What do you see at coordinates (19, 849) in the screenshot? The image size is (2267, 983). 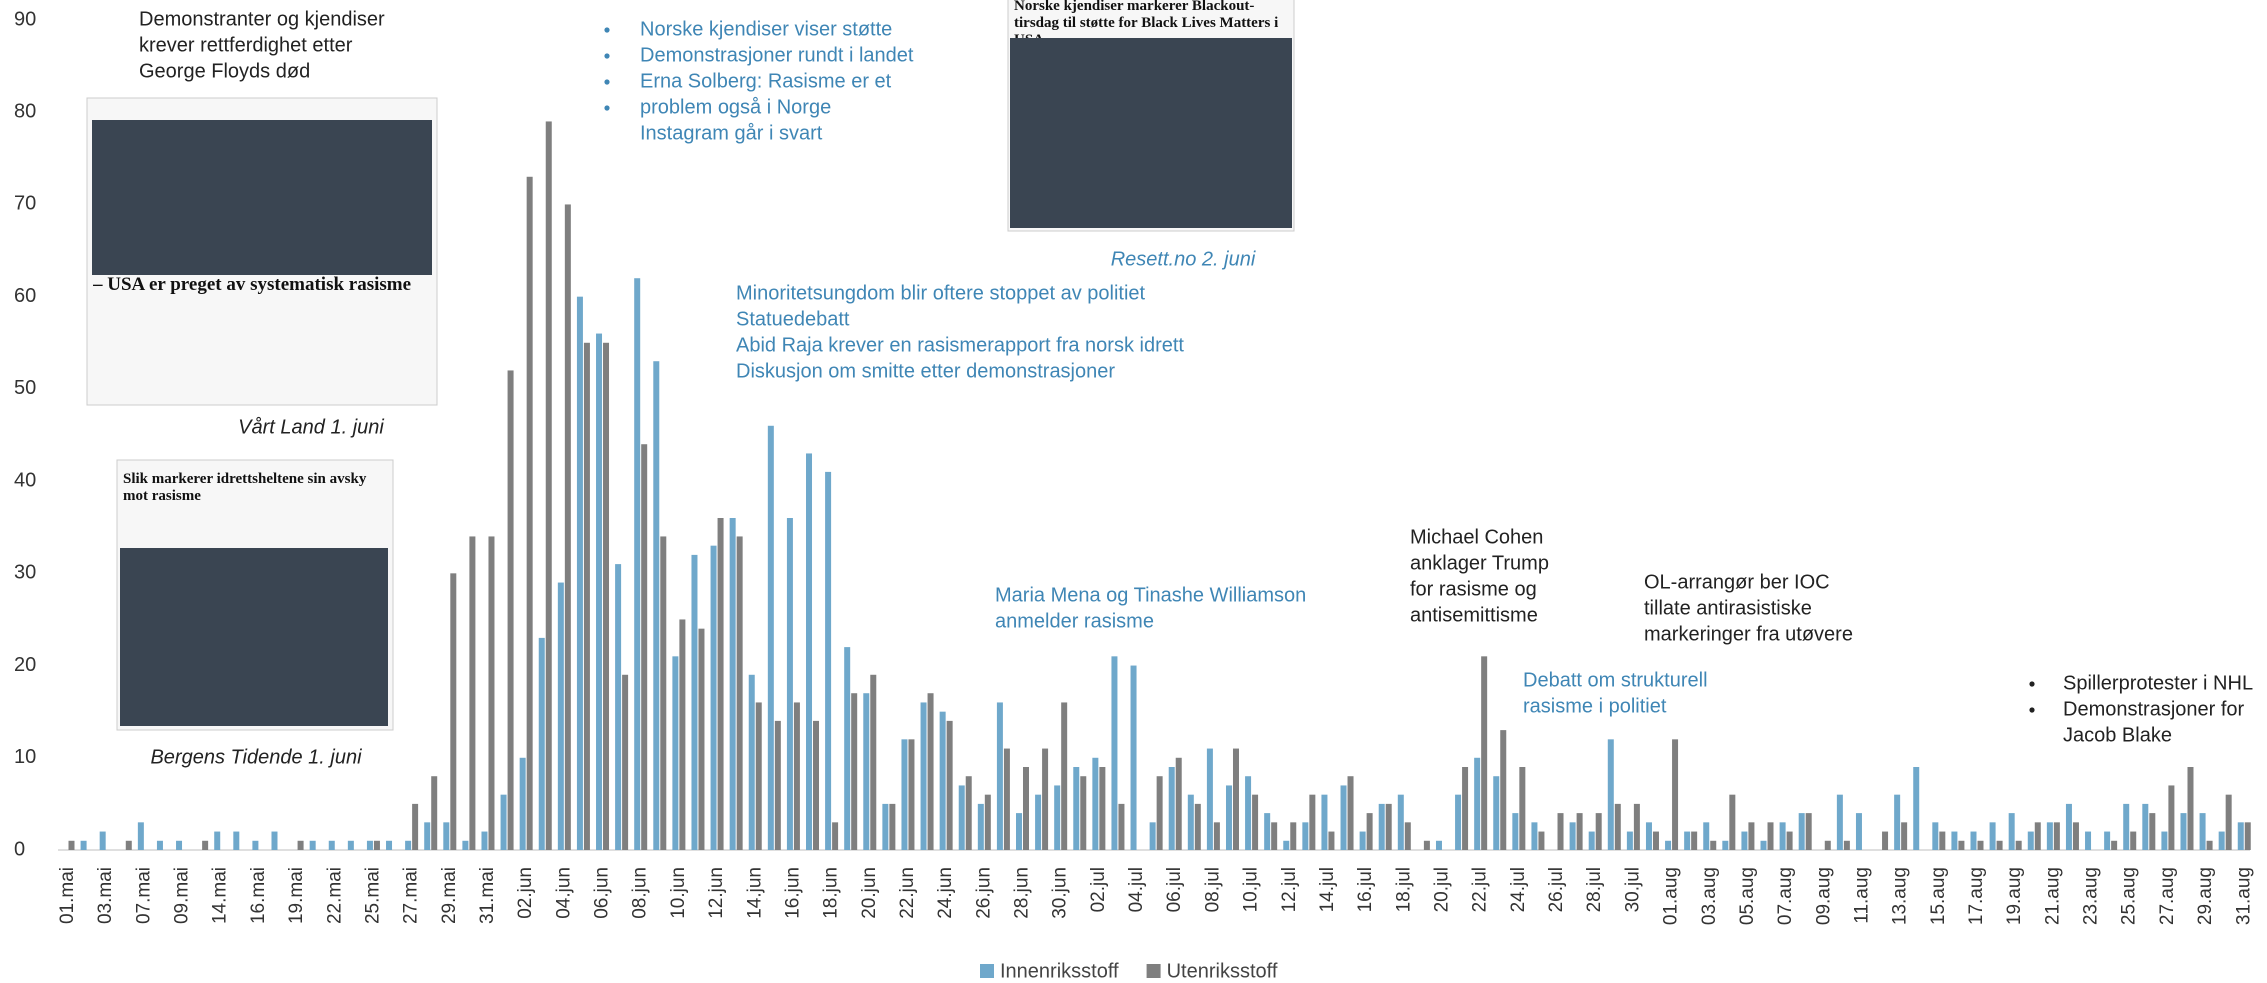 I see `y-tick-label: 0` at bounding box center [19, 849].